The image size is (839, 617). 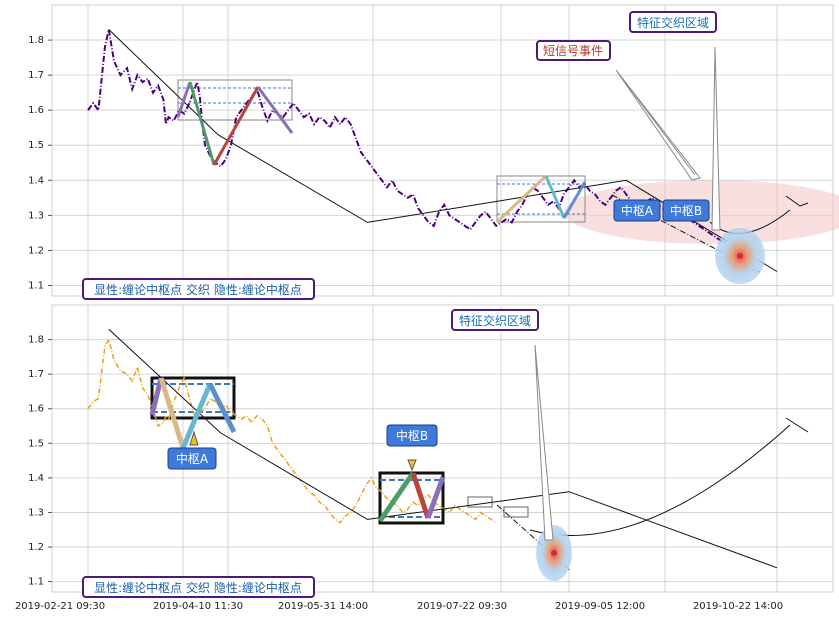 What do you see at coordinates (194, 438) in the screenshot?
I see `zs-a-pointer` at bounding box center [194, 438].